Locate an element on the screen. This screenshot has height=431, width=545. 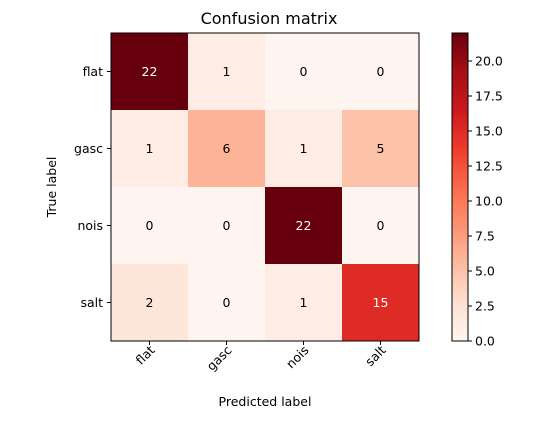
y-tick-label: flat is located at coordinates (93, 71).